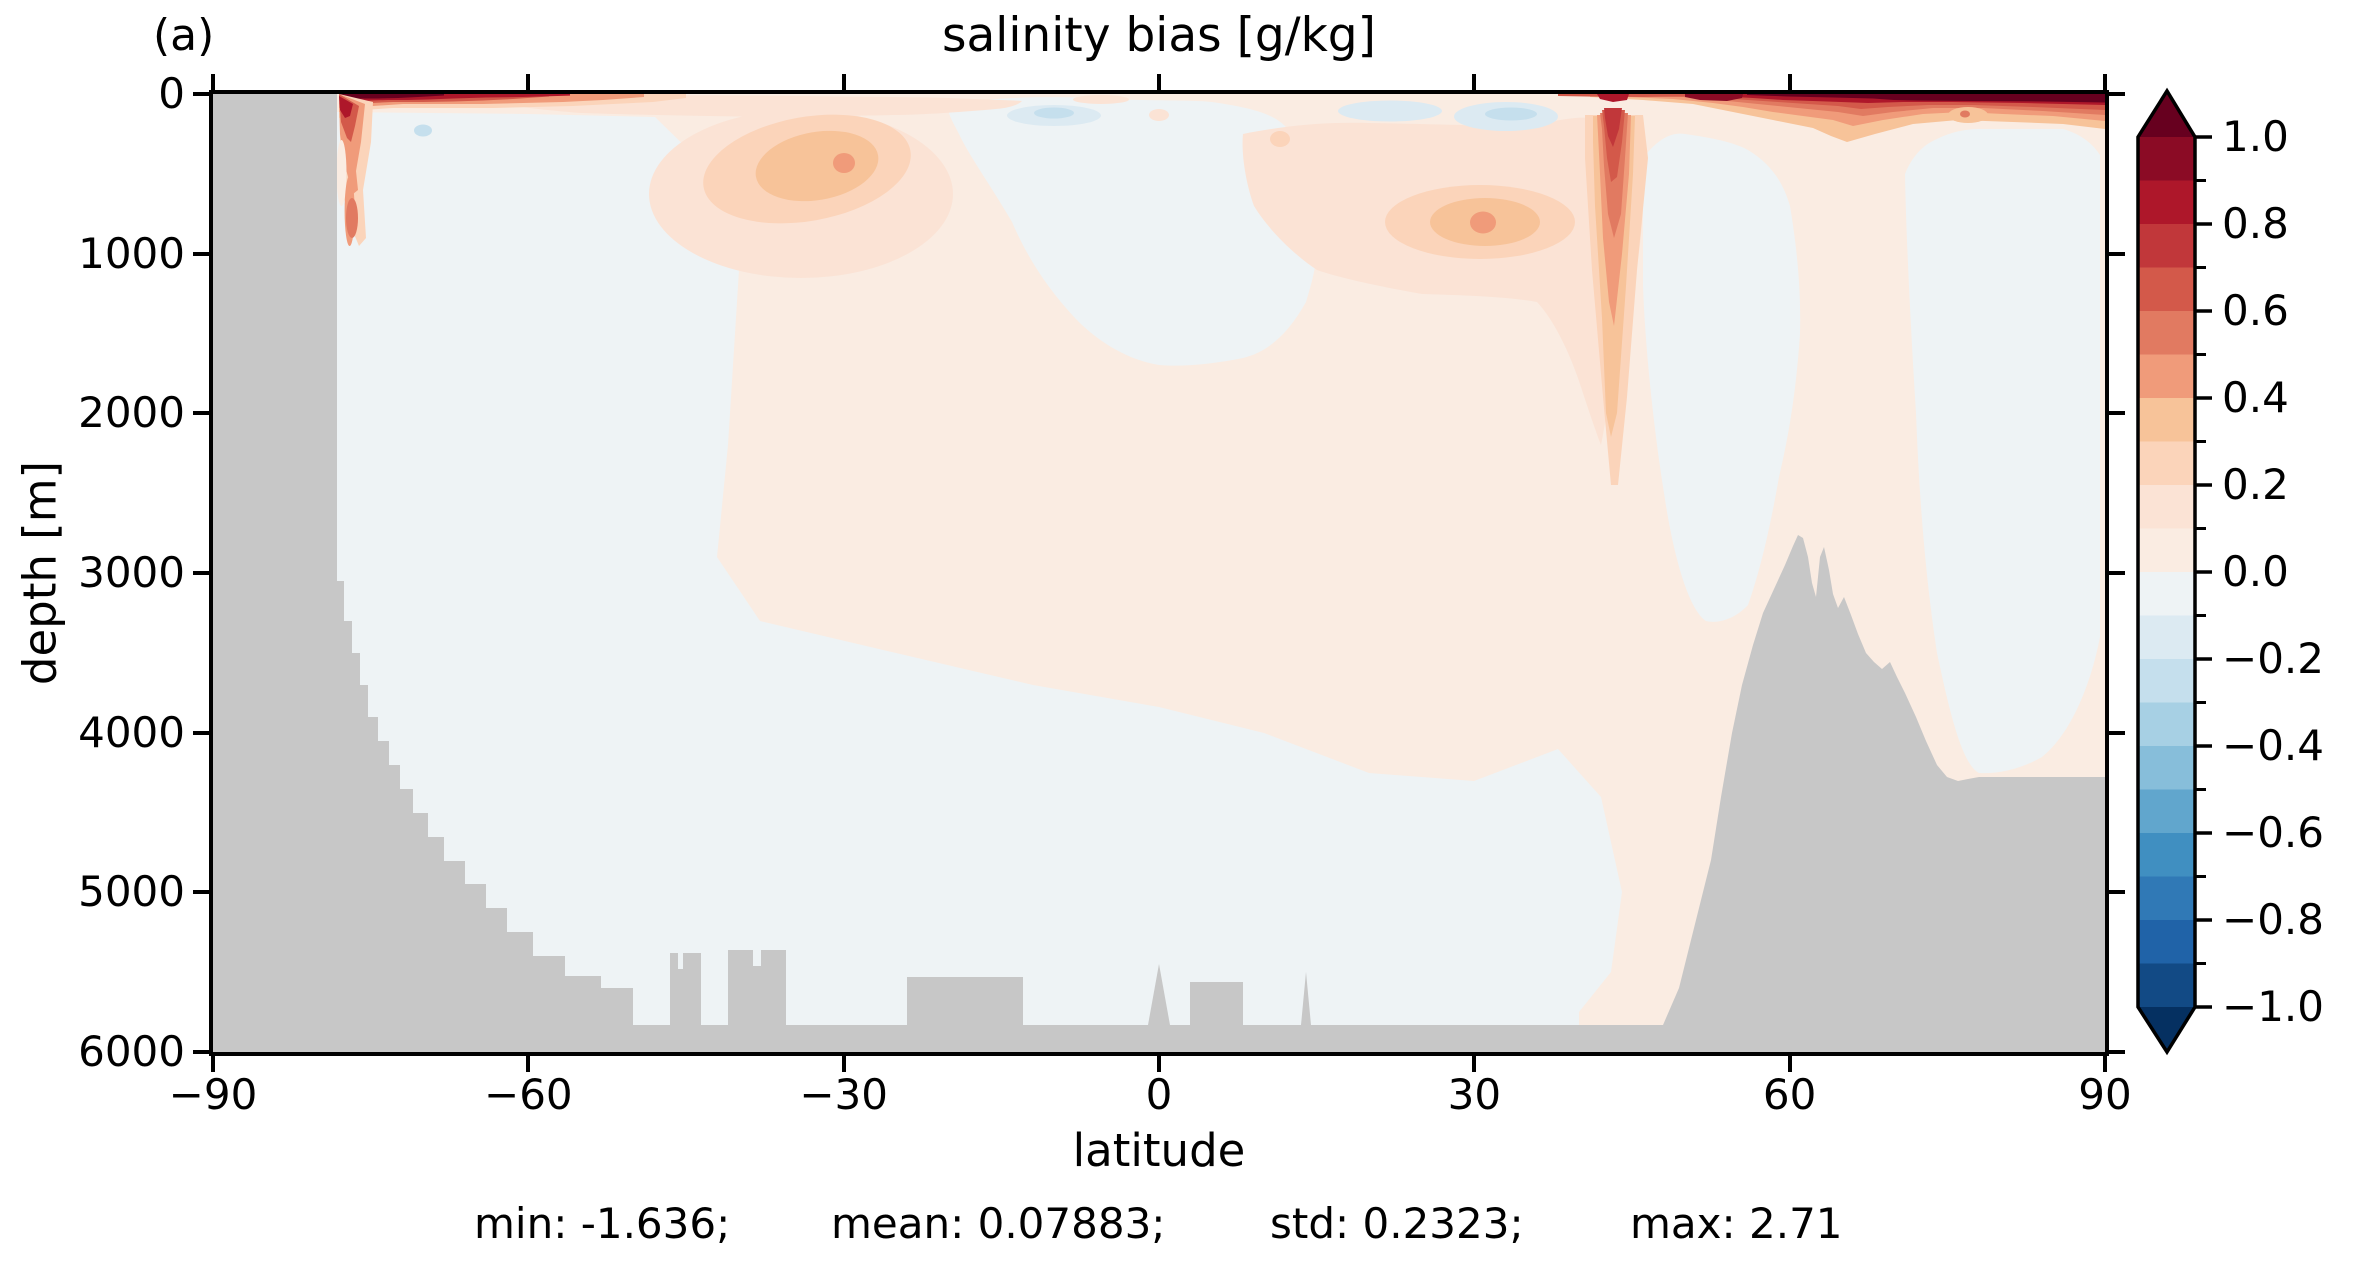 Image resolution: width=2362 pixels, height=1263 pixels. I want to click on stat-min: min: -1.636;, so click(602, 1223).